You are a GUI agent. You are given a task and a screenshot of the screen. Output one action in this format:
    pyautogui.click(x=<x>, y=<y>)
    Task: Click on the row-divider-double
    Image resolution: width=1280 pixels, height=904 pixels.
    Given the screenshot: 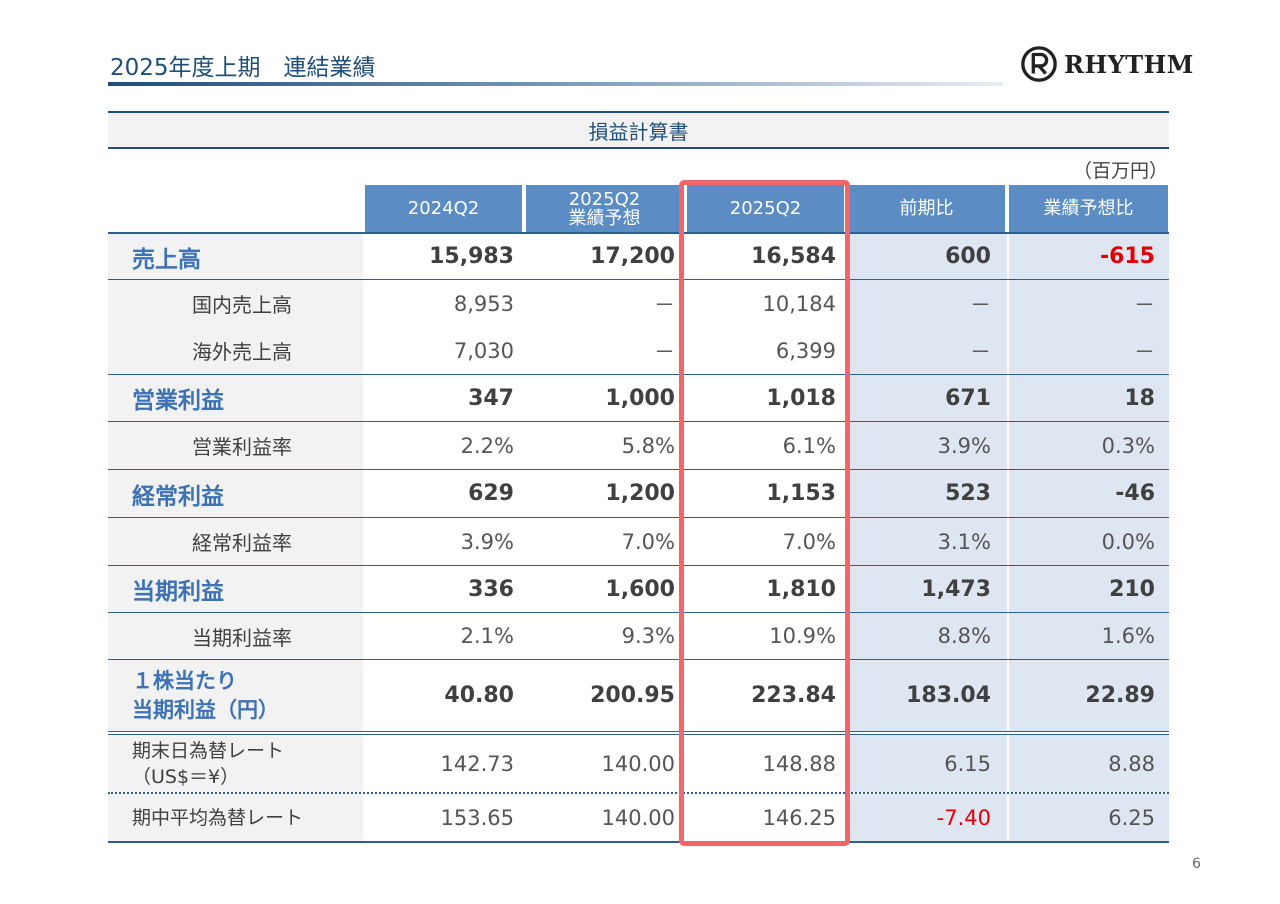 What is the action you would take?
    pyautogui.click(x=638, y=734)
    